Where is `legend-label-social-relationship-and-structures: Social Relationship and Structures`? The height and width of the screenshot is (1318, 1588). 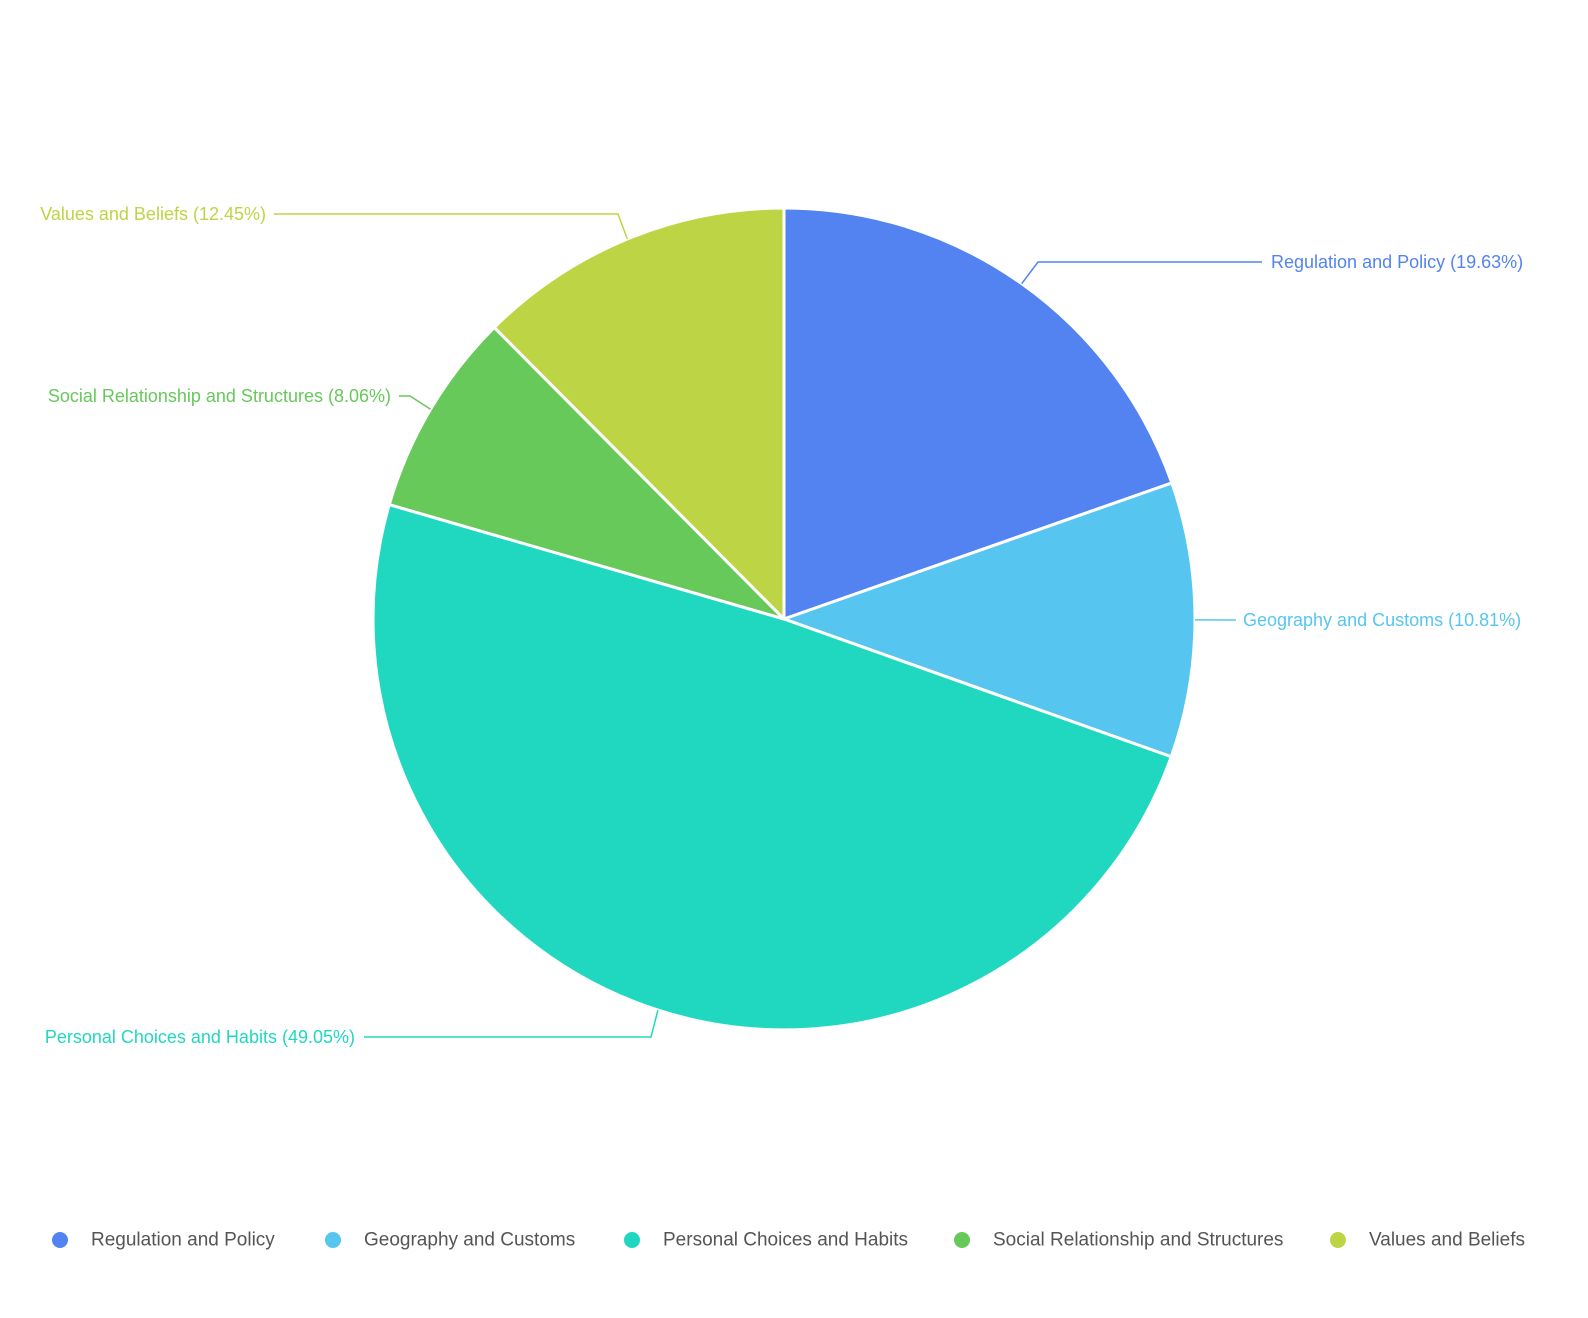
legend-label-social-relationship-and-structures: Social Relationship and Structures is located at coordinates (1138, 1240).